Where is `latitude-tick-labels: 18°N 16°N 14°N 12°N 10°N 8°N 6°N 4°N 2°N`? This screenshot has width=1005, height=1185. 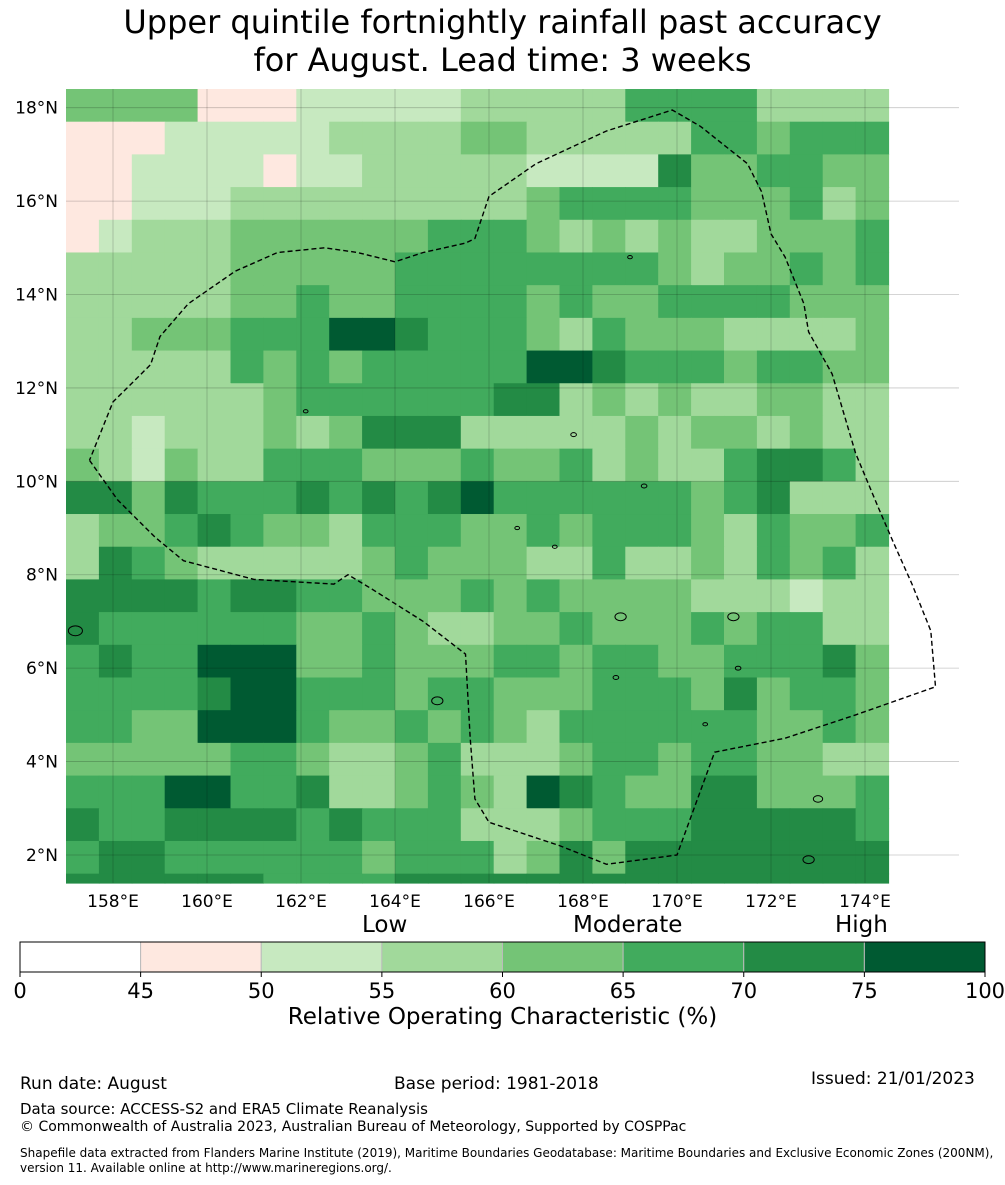 latitude-tick-labels: 18°N 16°N 14°N 12°N 10°N 8°N 6°N 4°N 2°N is located at coordinates (36, 482).